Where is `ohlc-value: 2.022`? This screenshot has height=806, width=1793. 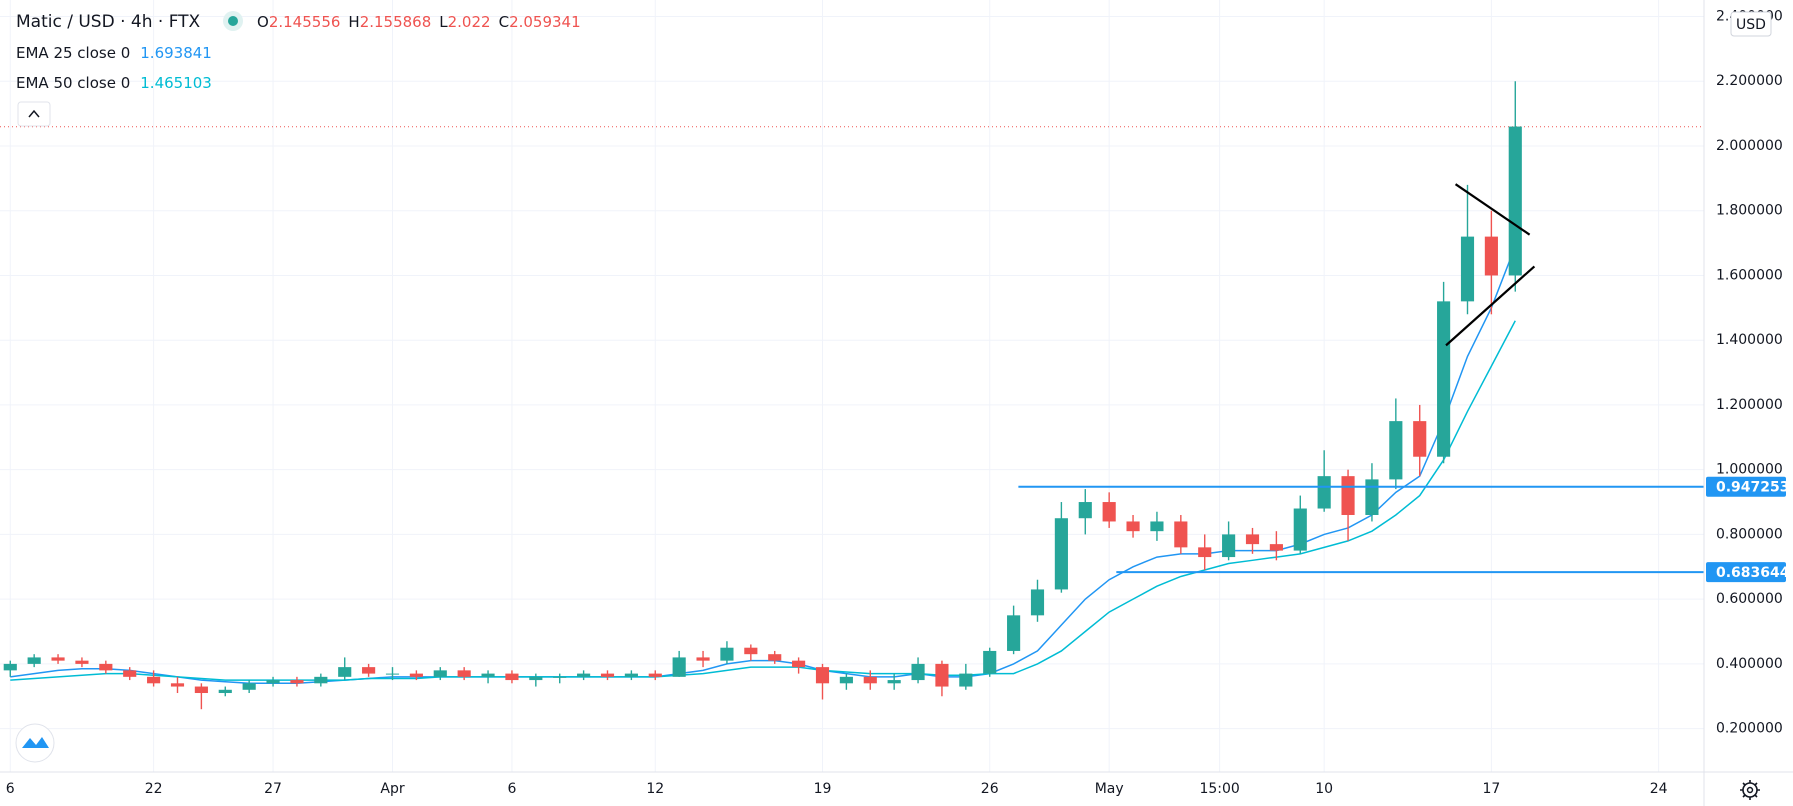
ohlc-value: 2.022 is located at coordinates (469, 22).